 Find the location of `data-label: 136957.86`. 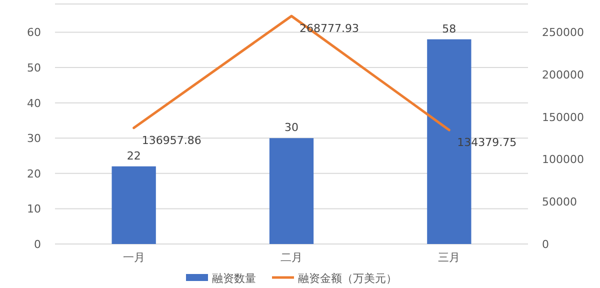

data-label: 136957.86 is located at coordinates (172, 140).